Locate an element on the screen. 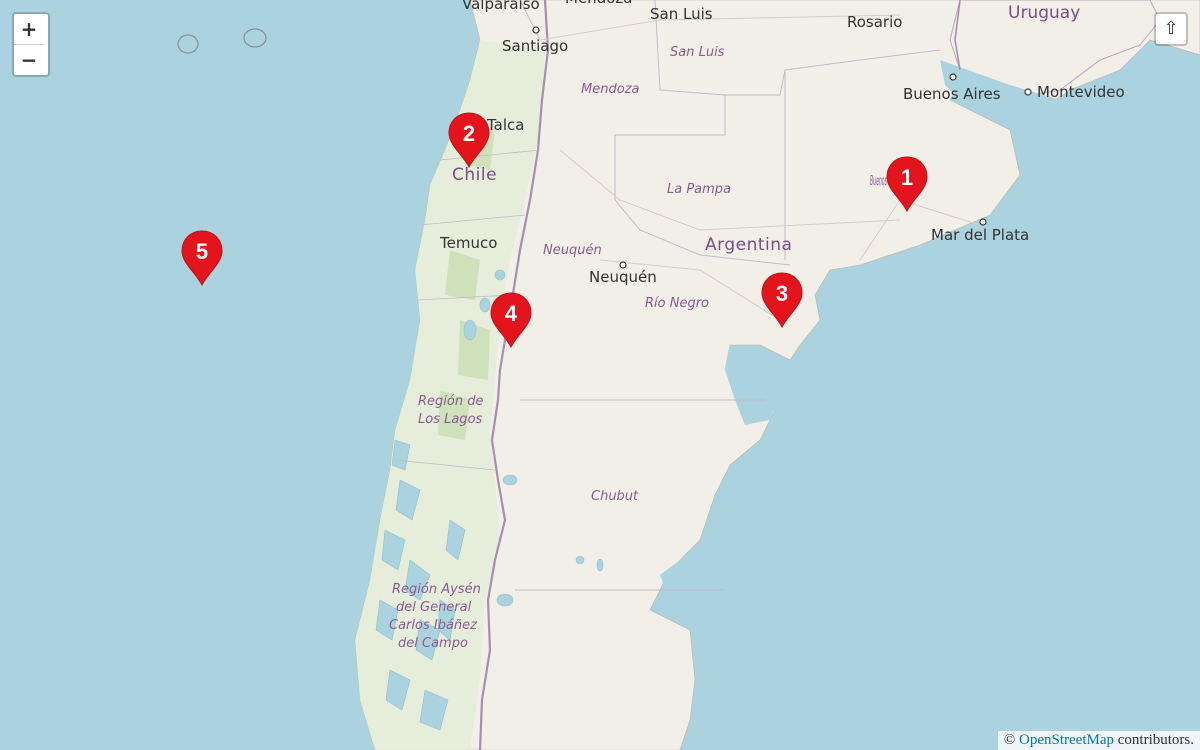  chile-archipelago is located at coordinates (420, 585).